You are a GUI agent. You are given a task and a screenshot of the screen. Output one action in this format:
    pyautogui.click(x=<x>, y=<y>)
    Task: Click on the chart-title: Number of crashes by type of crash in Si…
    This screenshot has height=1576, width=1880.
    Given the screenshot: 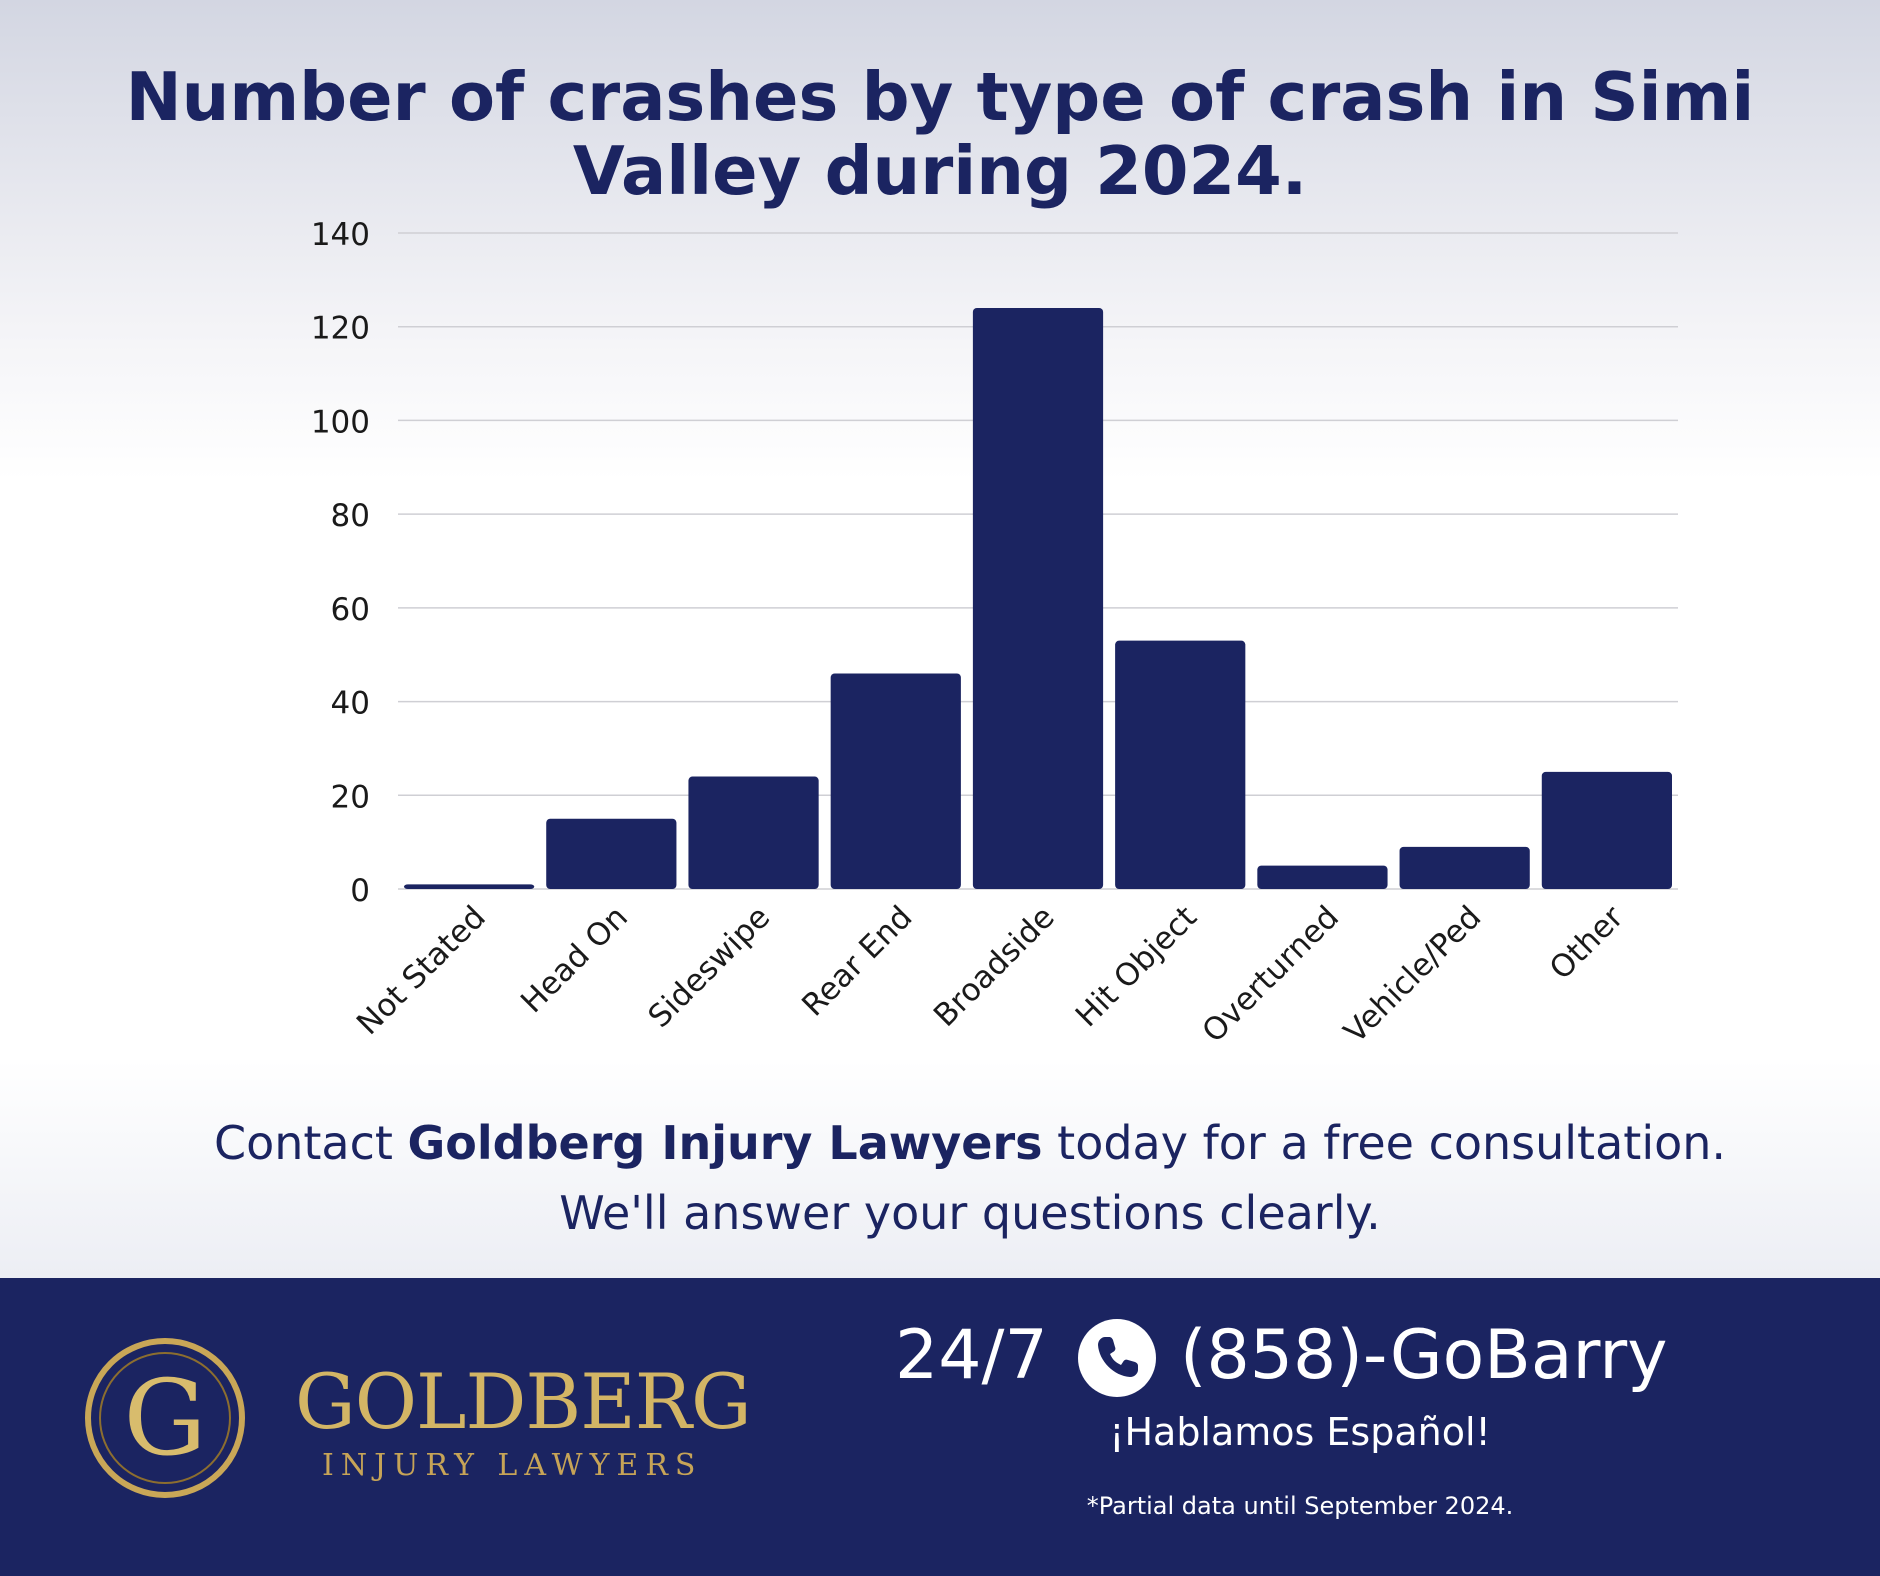 What is the action you would take?
    pyautogui.click(x=940, y=134)
    